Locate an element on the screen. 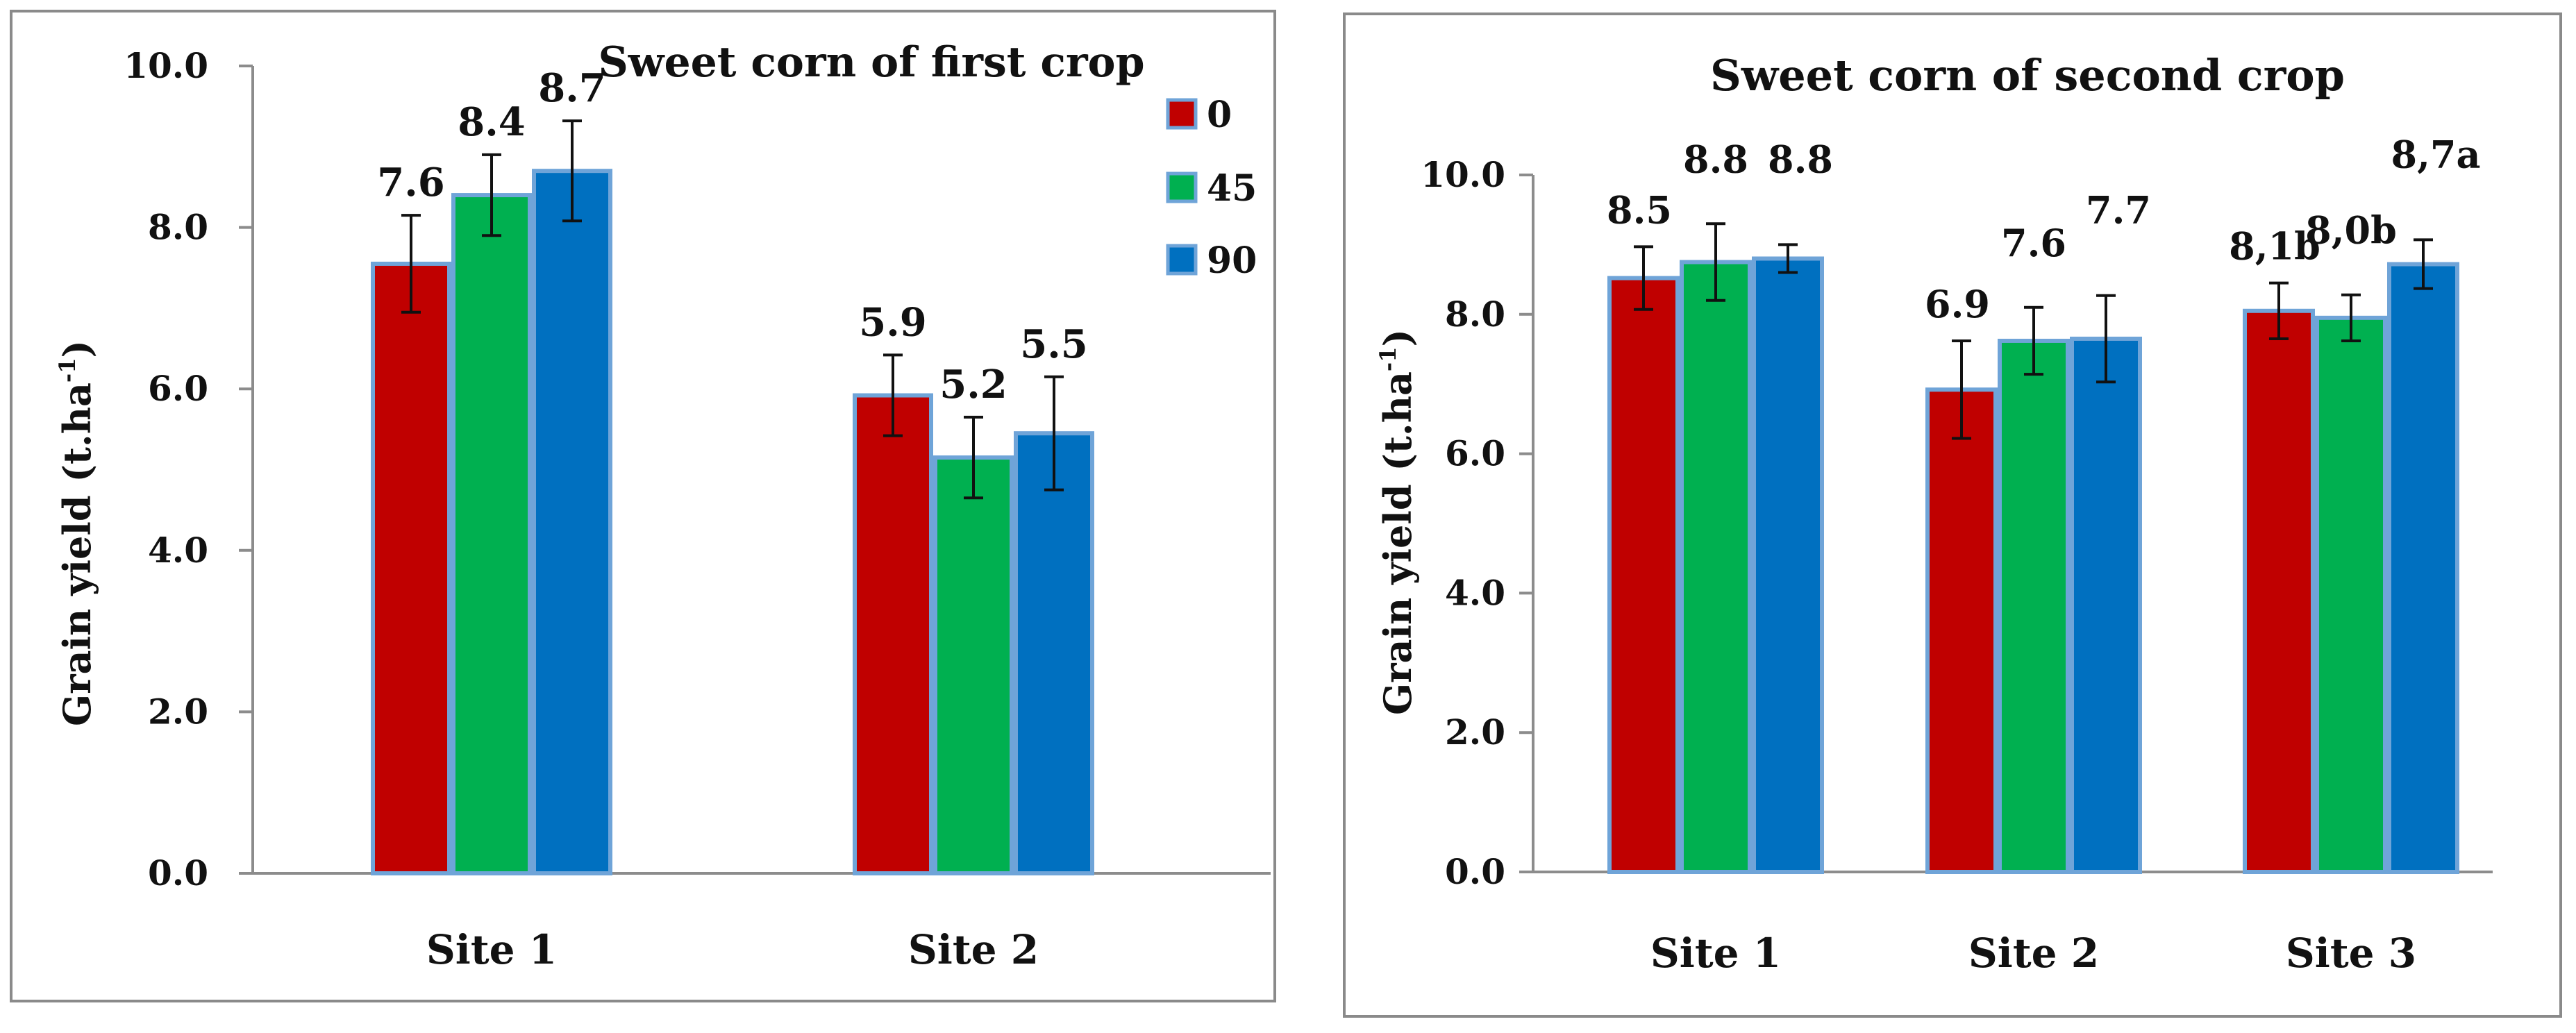 The height and width of the screenshot is (1033, 2576). data-label: 8,7a is located at coordinates (2436, 154).